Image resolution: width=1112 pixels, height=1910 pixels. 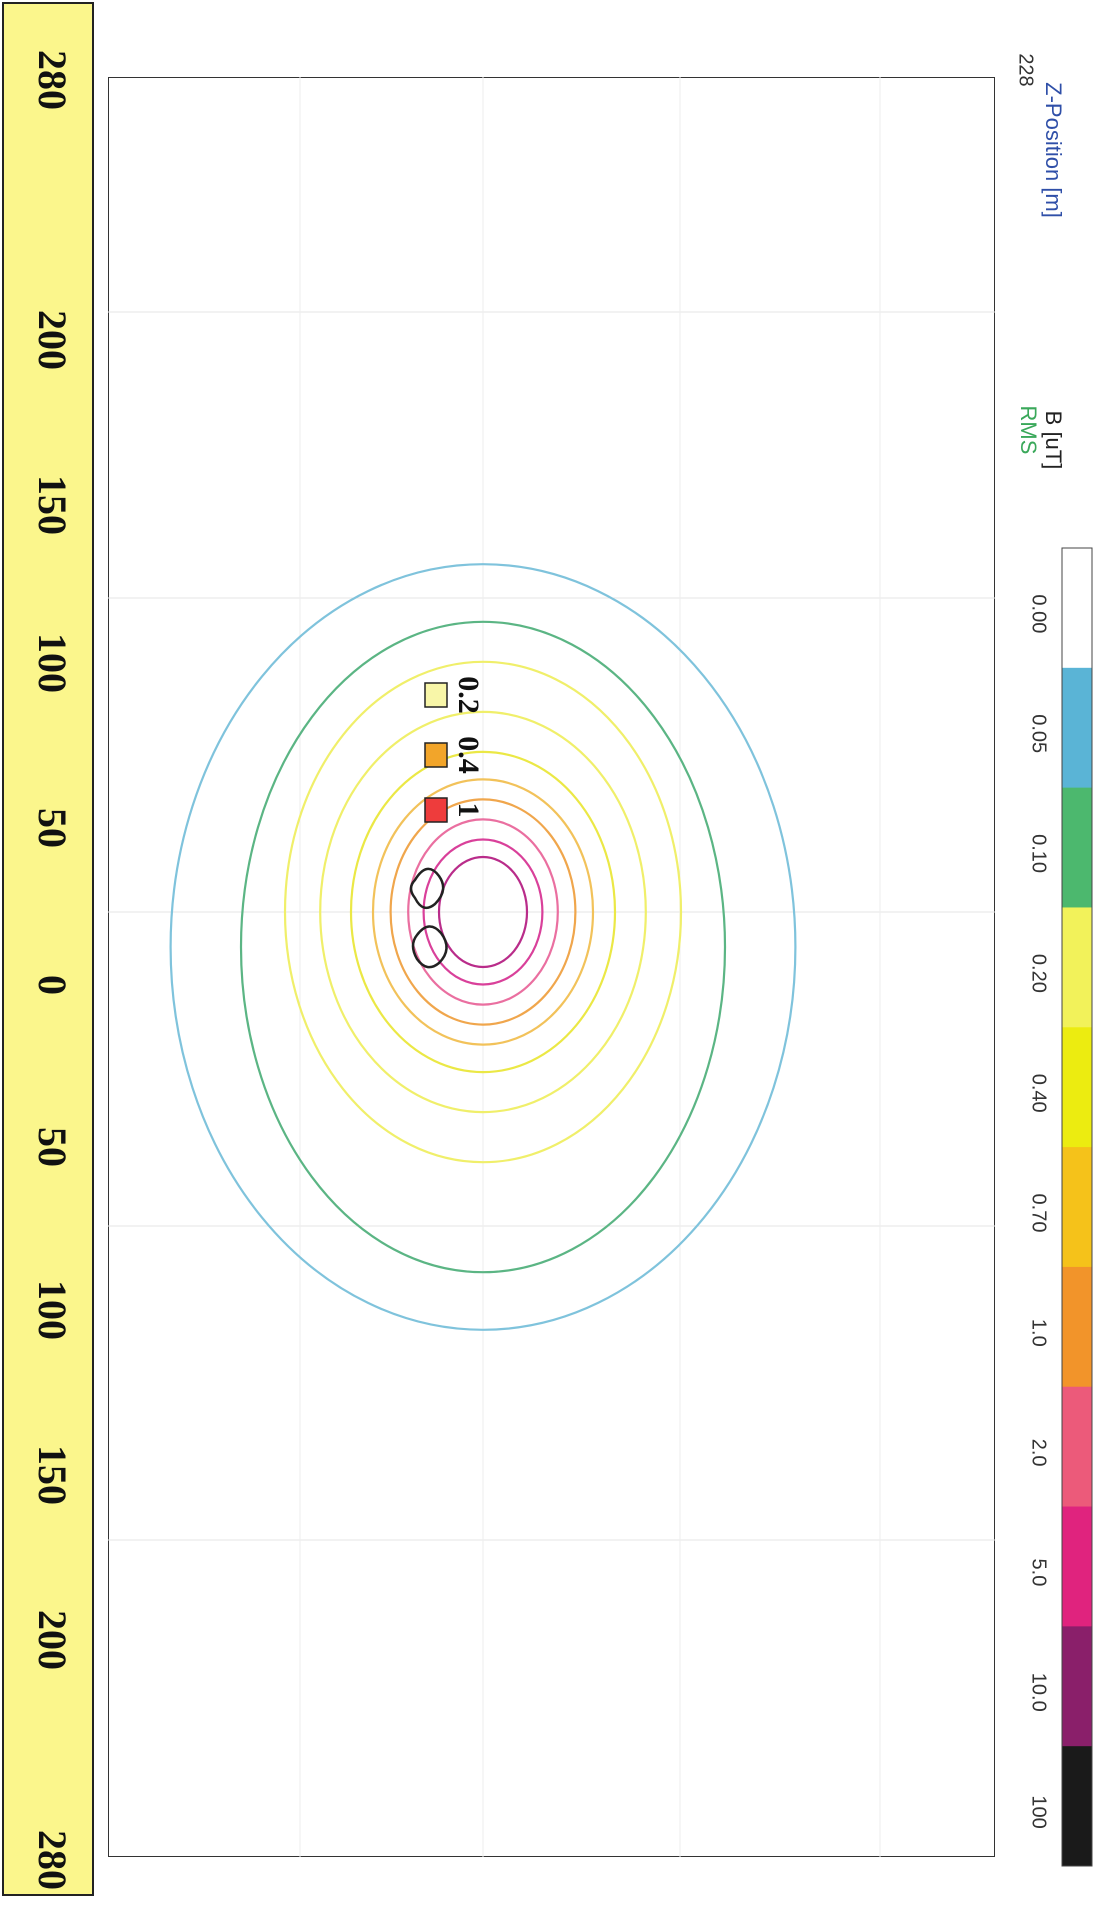 I want to click on colorbar-label: 5.0, so click(x=1039, y=1573).